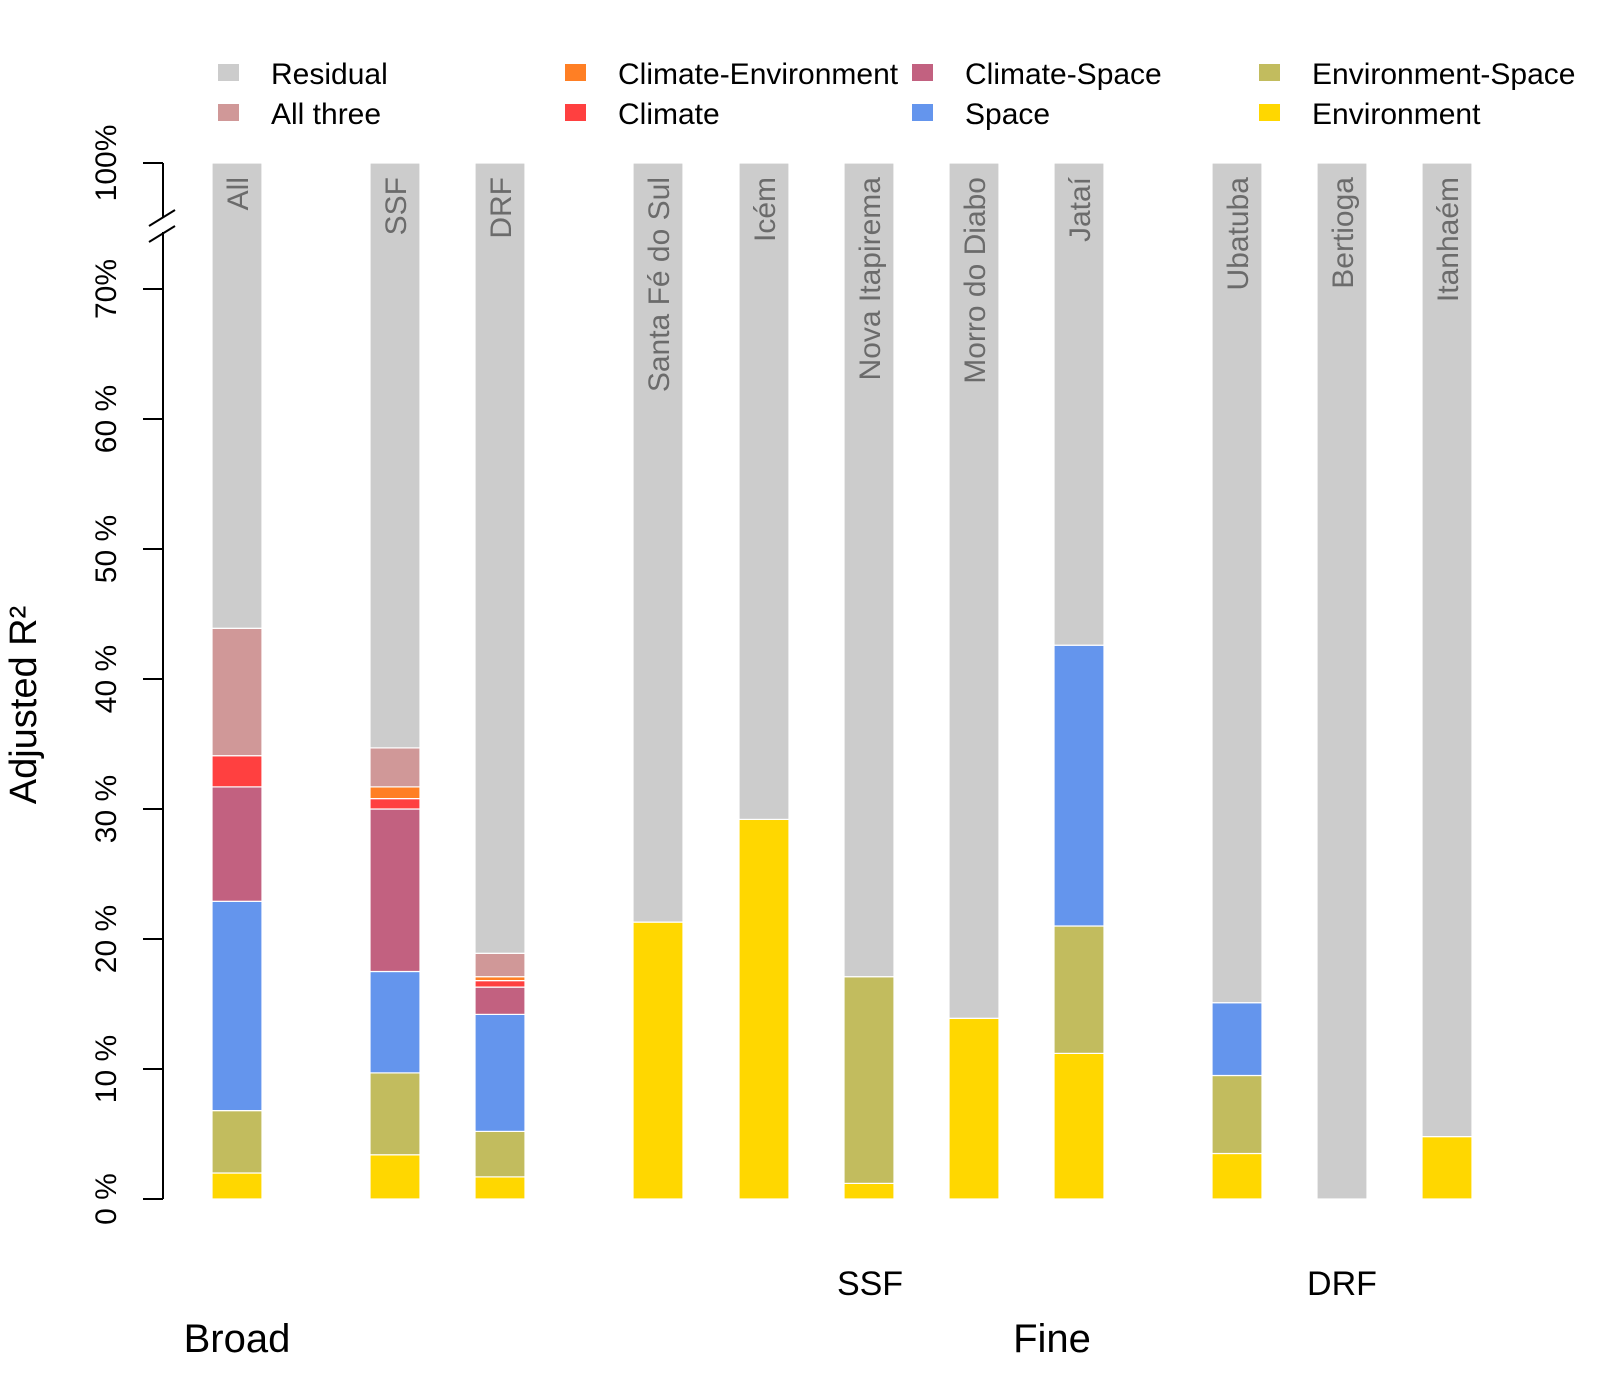 Image resolution: width=1600 pixels, height=1400 pixels. I want to click on bar-11: Itanhaém, so click(1447, 681).